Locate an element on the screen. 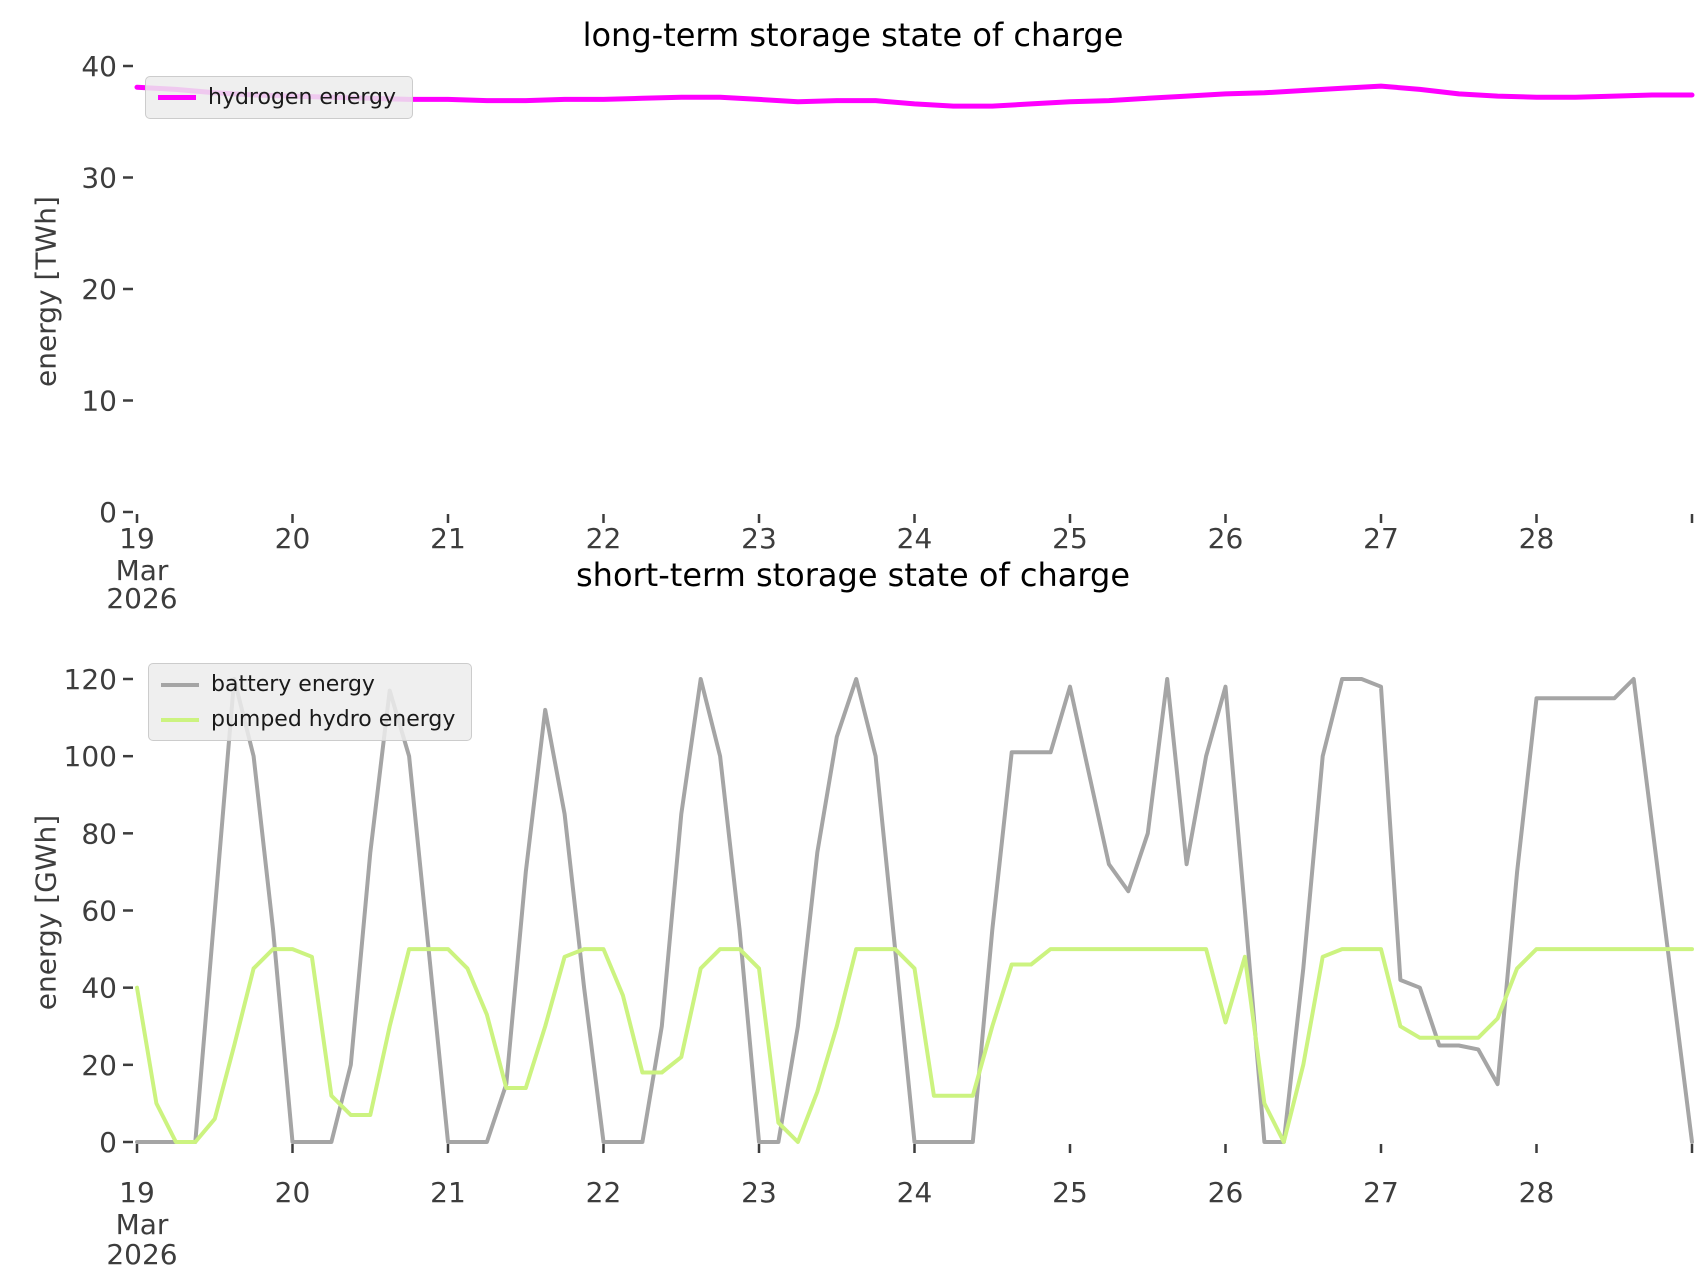 This screenshot has height=1277, width=1706. y-tick-label: 100 is located at coordinates (90, 756).